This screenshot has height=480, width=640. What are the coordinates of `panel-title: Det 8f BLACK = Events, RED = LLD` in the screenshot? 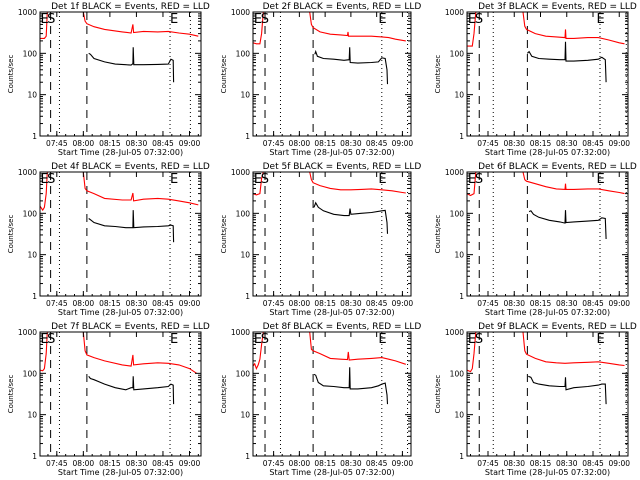 It's located at (342, 327).